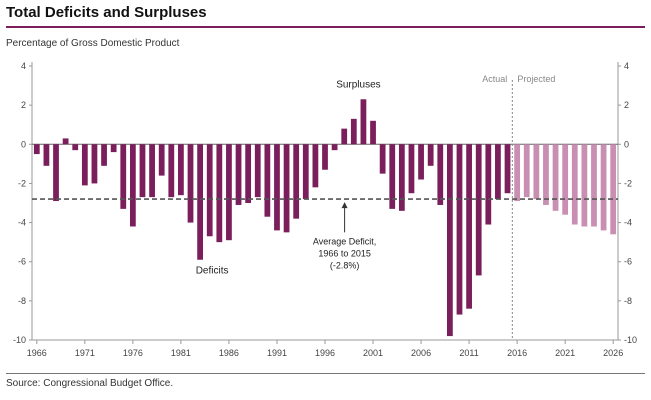 This screenshot has height=400, width=651. What do you see at coordinates (494, 79) in the screenshot?
I see `actual-label: Actual` at bounding box center [494, 79].